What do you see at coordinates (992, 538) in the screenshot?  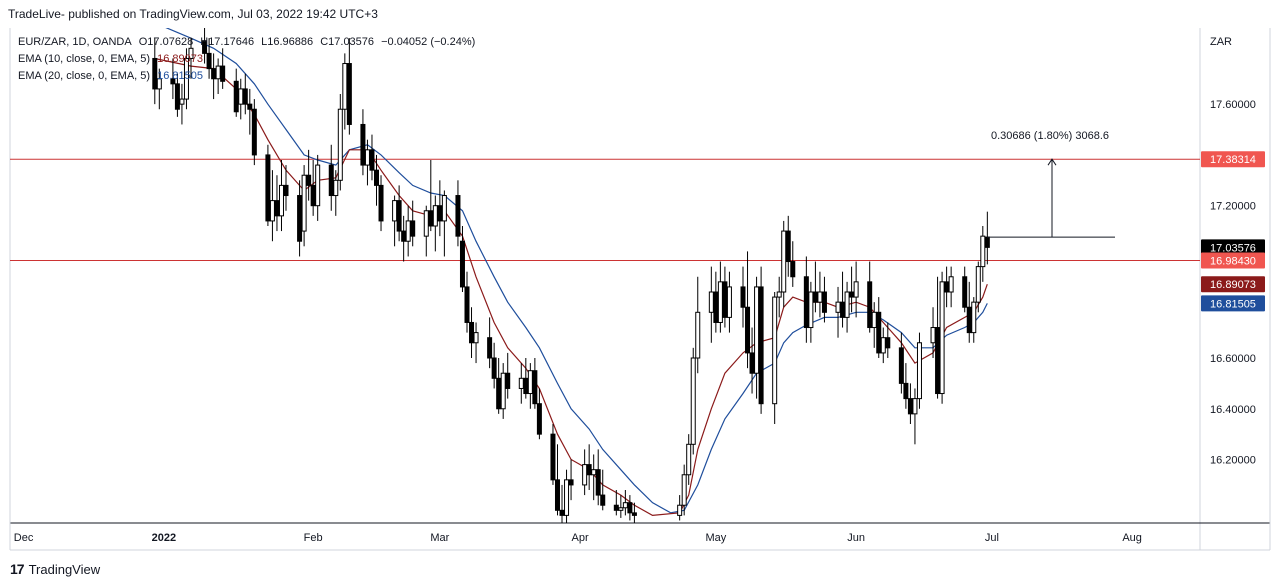 I see `x-tick-label: Jul` at bounding box center [992, 538].